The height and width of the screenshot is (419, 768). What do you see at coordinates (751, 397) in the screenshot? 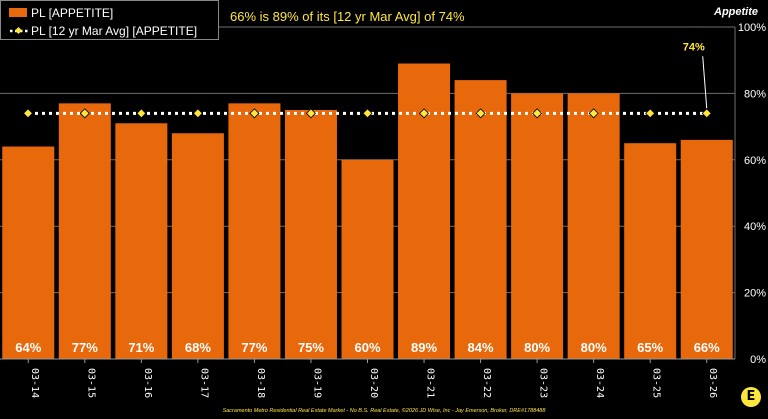
I see `brand-logo-icon: E` at bounding box center [751, 397].